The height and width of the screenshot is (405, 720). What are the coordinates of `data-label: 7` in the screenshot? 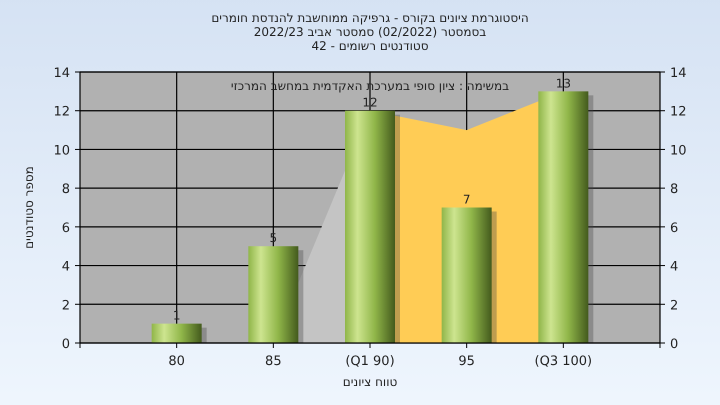 It's located at (466, 199).